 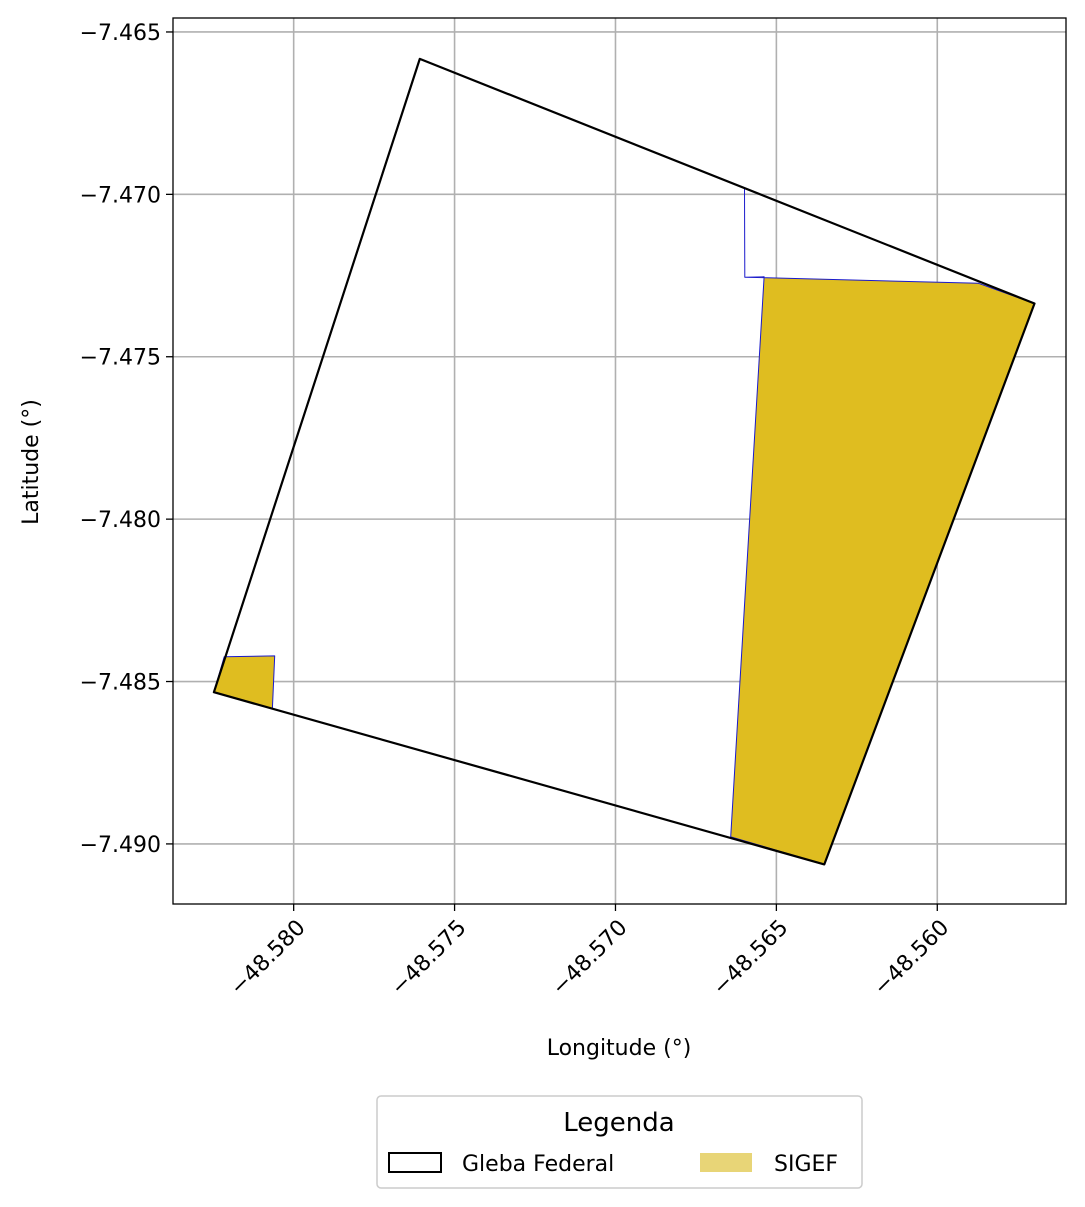 I want to click on y-axis-label: Latitude (°), so click(x=31, y=462).